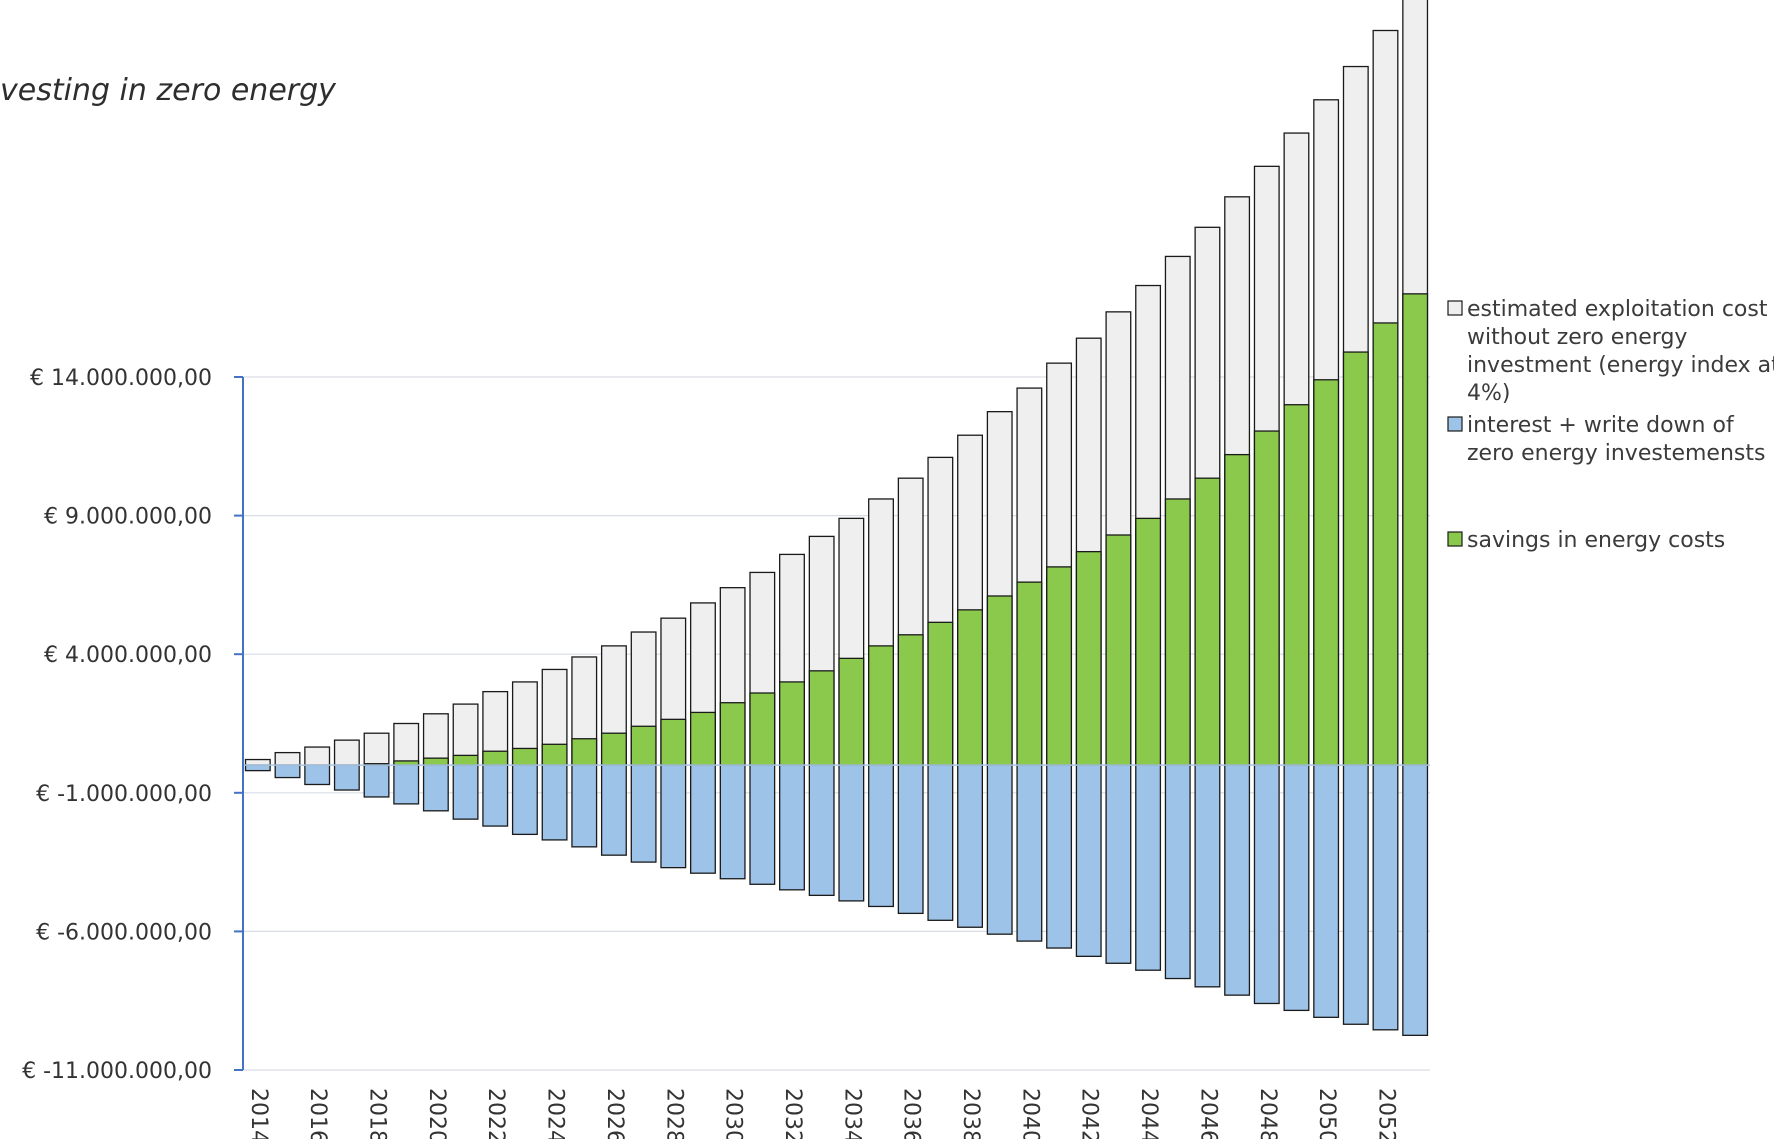  I want to click on bar-exploitation-cost-2020, so click(435, 739).